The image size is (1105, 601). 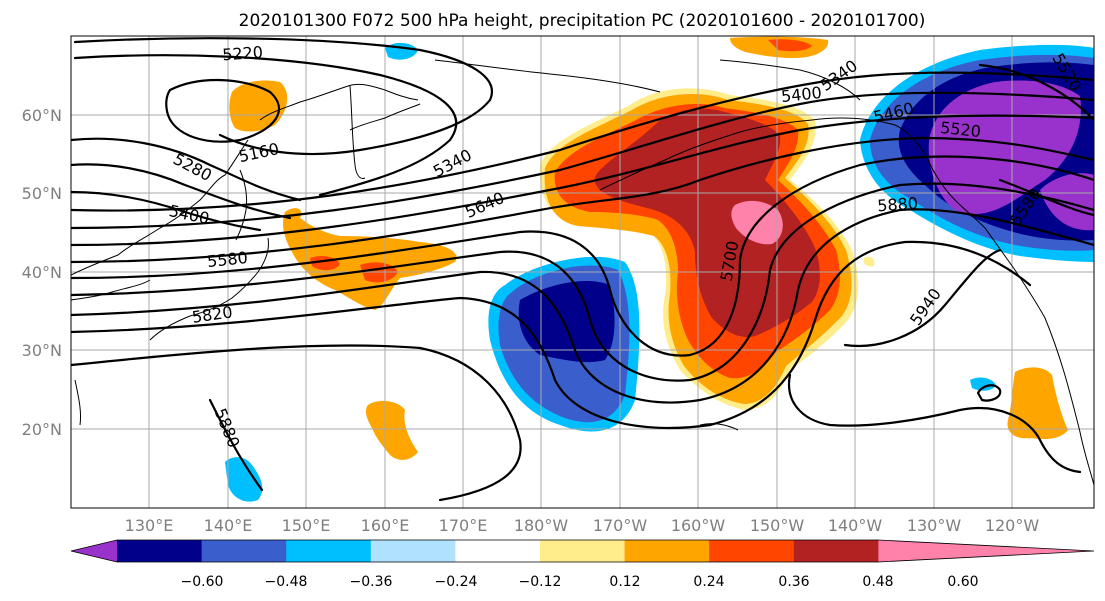 What do you see at coordinates (227, 259) in the screenshot?
I see `contour-label: 5580` at bounding box center [227, 259].